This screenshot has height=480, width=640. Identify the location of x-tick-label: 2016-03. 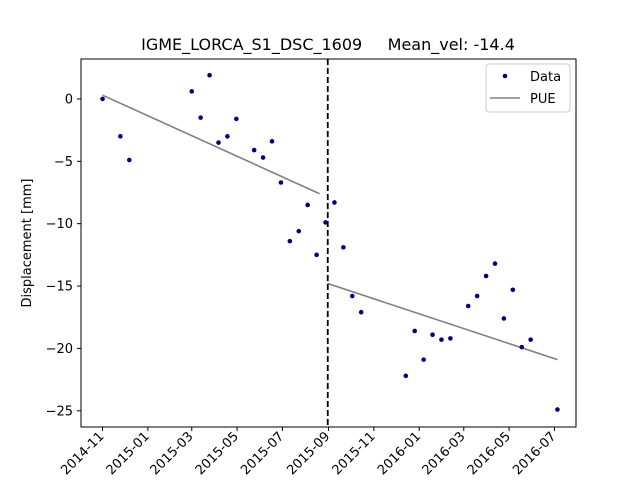
(444, 453).